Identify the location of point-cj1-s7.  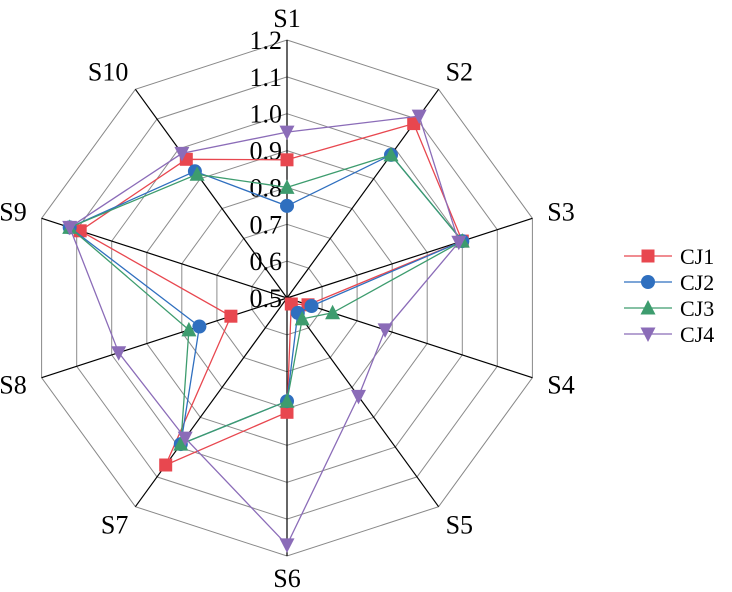
(166, 465).